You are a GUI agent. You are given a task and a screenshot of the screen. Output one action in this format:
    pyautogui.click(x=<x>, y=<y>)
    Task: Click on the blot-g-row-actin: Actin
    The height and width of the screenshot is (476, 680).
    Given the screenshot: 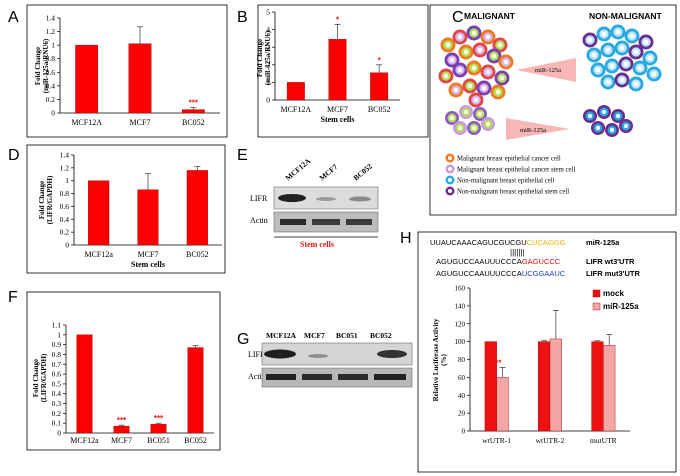 What is the action you would take?
    pyautogui.click(x=257, y=376)
    